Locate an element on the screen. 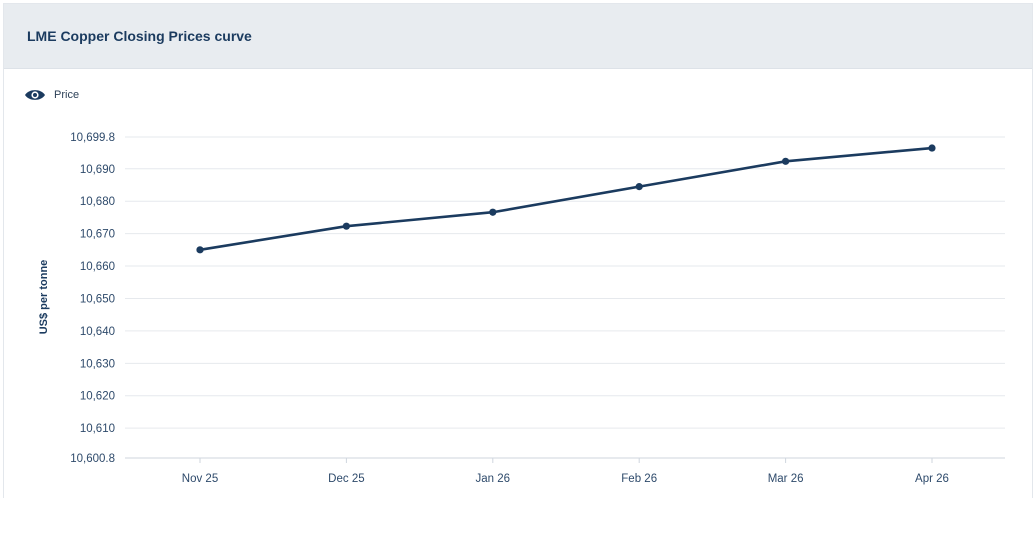 This screenshot has width=1035, height=548. y-tick-label: 10,630 is located at coordinates (97, 364).